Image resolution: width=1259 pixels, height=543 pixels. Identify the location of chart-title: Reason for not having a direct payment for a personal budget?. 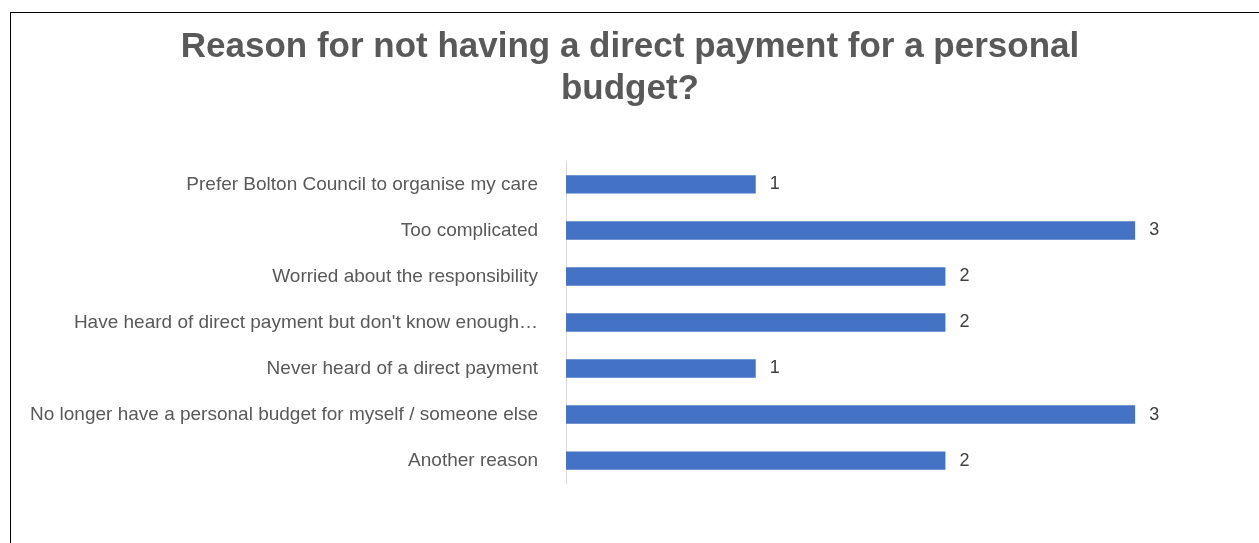
(630, 66).